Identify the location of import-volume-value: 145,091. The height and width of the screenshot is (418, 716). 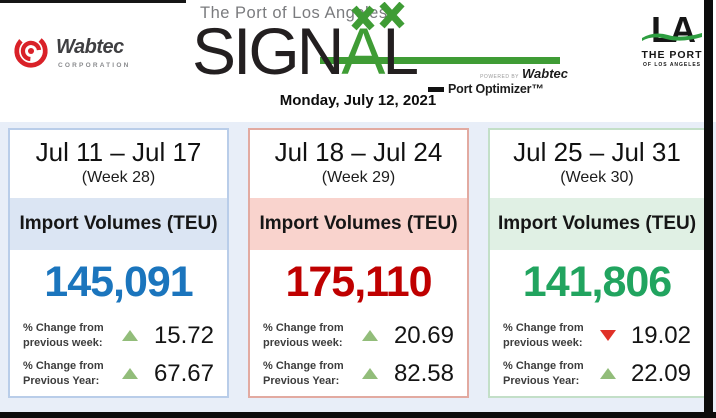
(118, 281).